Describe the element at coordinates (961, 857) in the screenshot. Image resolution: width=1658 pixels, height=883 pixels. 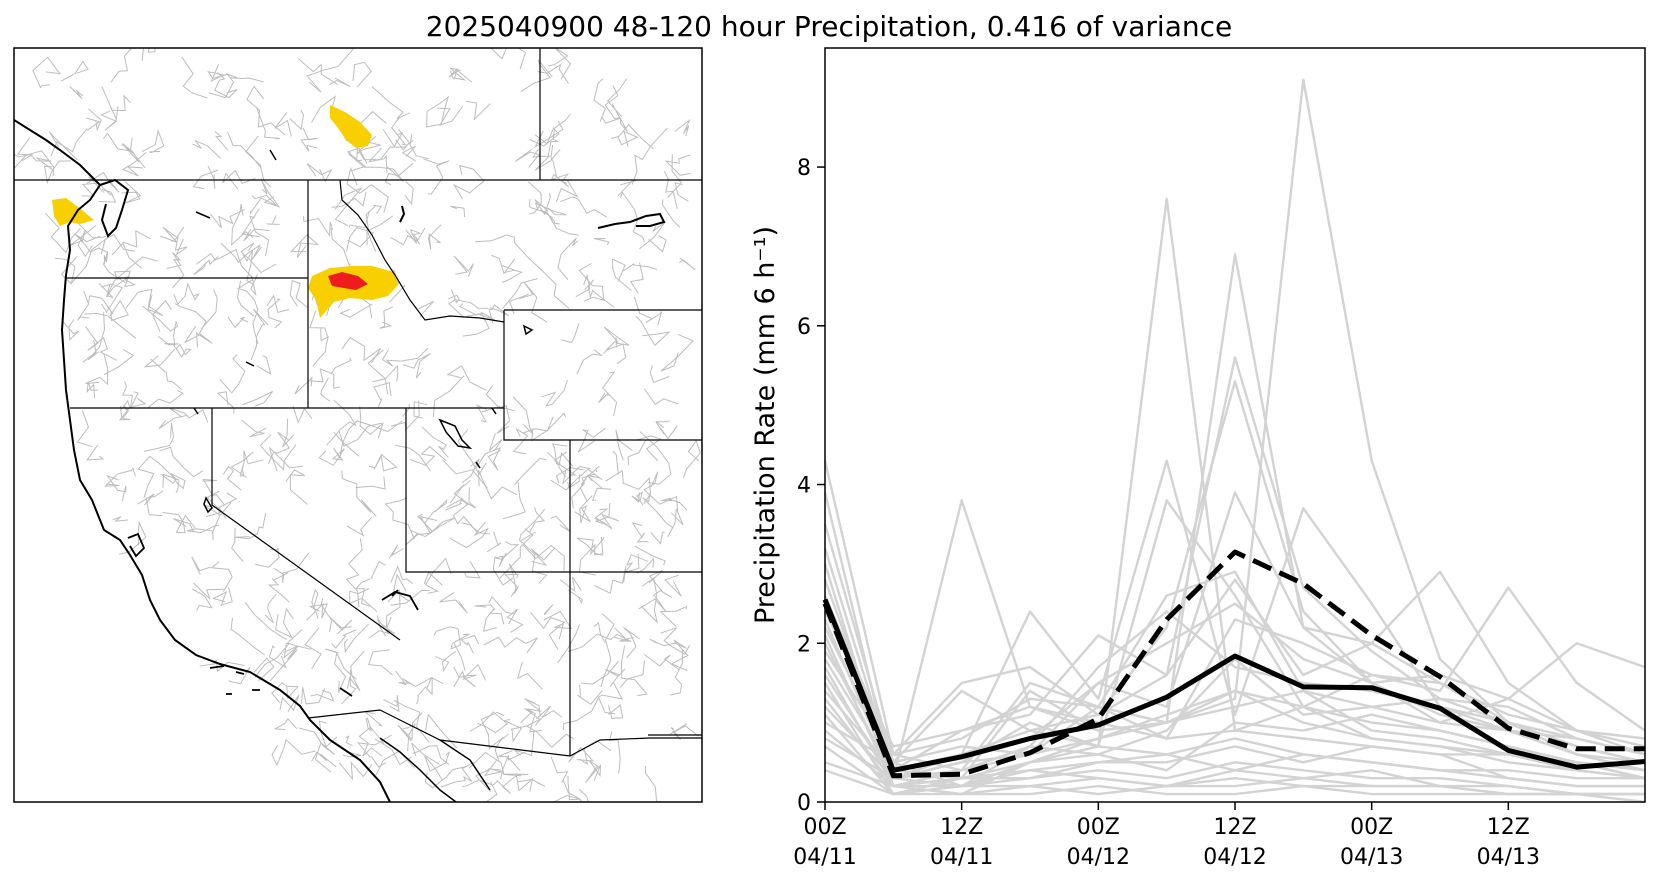
I see `x-tick-label-date: 04/11` at that location.